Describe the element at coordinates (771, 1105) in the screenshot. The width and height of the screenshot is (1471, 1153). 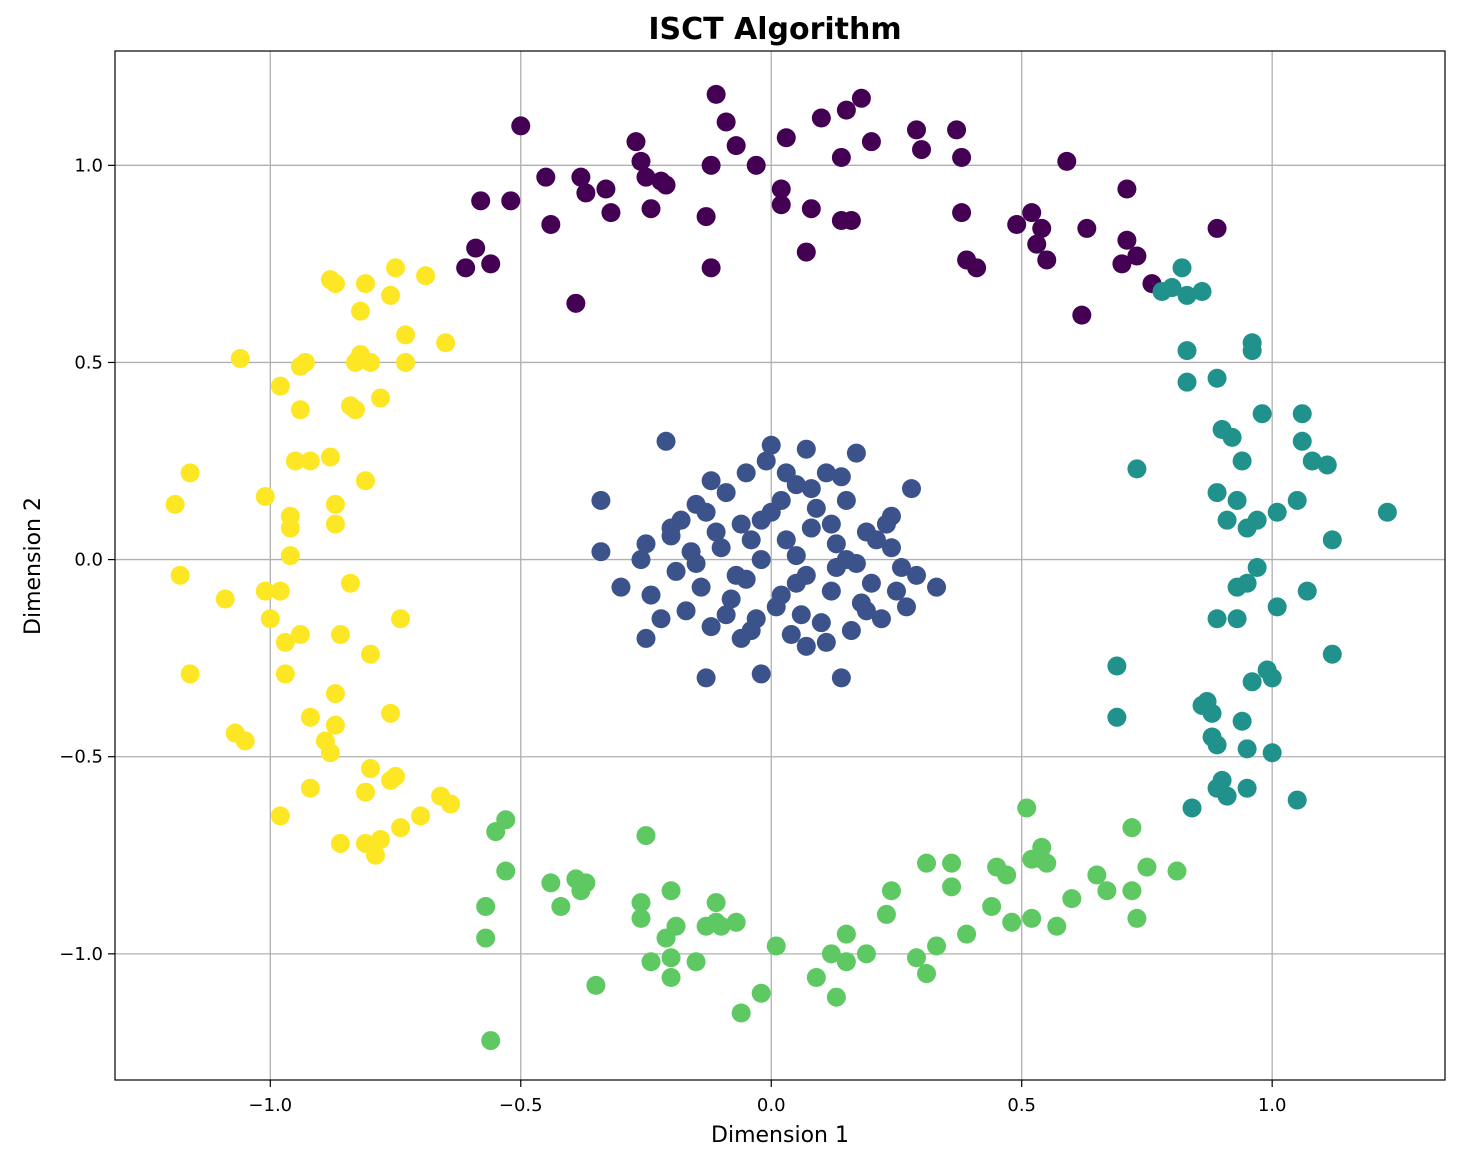
I see `x-tick-label: 0.0` at that location.